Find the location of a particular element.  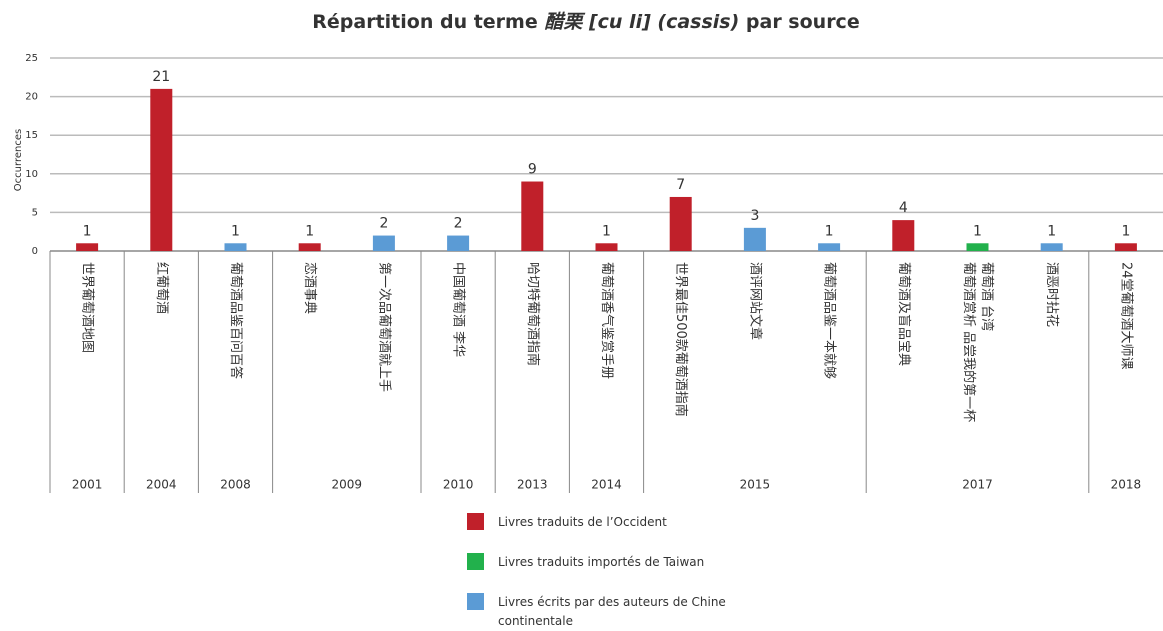

y-tick-label: 10 is located at coordinates (31, 174).